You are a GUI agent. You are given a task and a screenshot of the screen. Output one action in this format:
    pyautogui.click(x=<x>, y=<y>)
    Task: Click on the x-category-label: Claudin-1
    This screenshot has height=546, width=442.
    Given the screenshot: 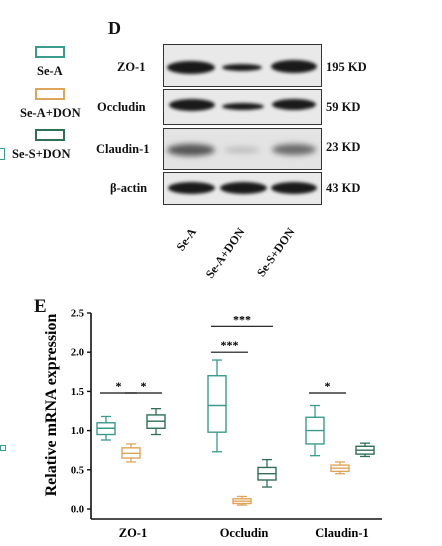 What is the action you would take?
    pyautogui.click(x=342, y=533)
    